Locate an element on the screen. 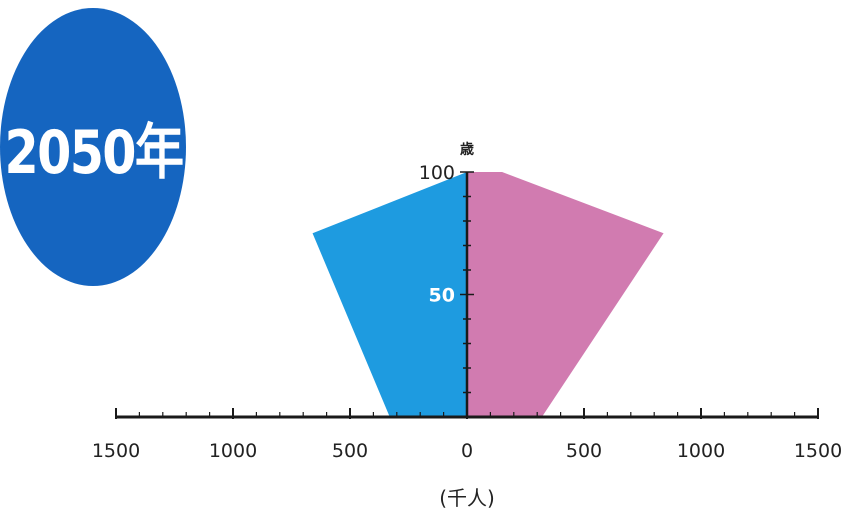 The height and width of the screenshot is (512, 844). y-tick-label: 50 is located at coordinates (442, 296).